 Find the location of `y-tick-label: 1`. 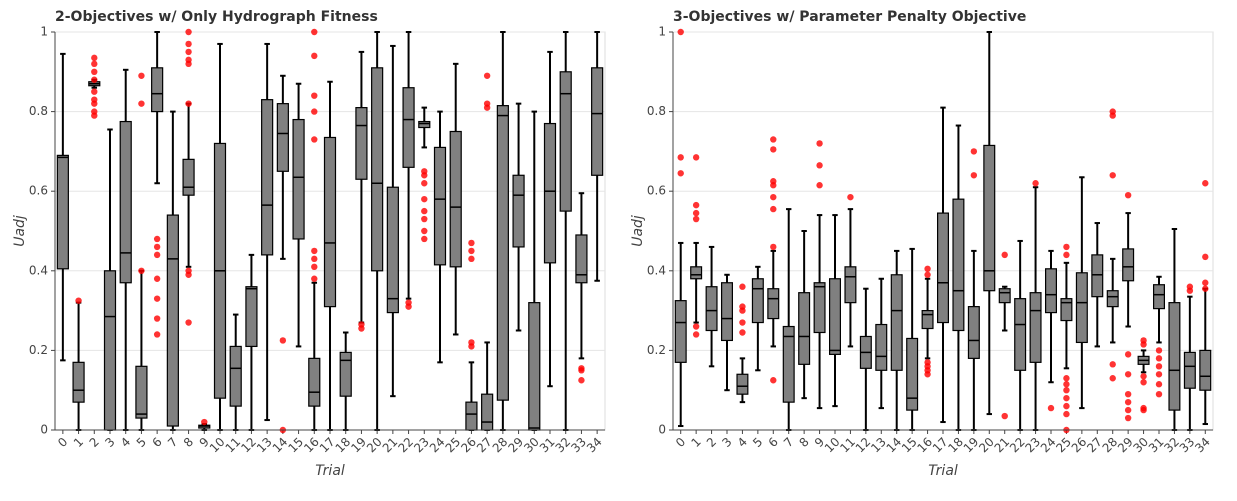

y-tick-label: 1 is located at coordinates (44, 32).